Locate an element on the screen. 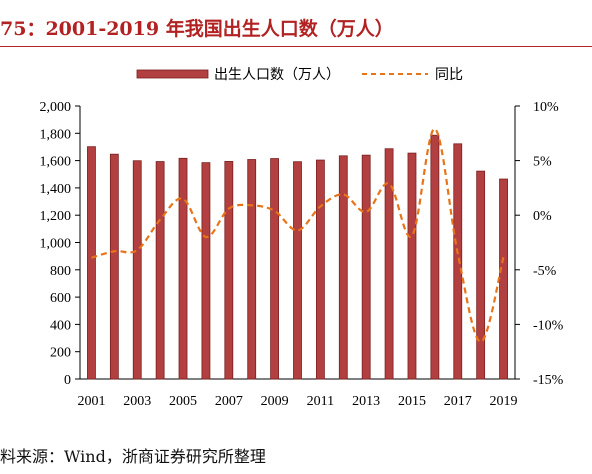 The width and height of the screenshot is (592, 474). x-tick-label: 2017 is located at coordinates (458, 401).